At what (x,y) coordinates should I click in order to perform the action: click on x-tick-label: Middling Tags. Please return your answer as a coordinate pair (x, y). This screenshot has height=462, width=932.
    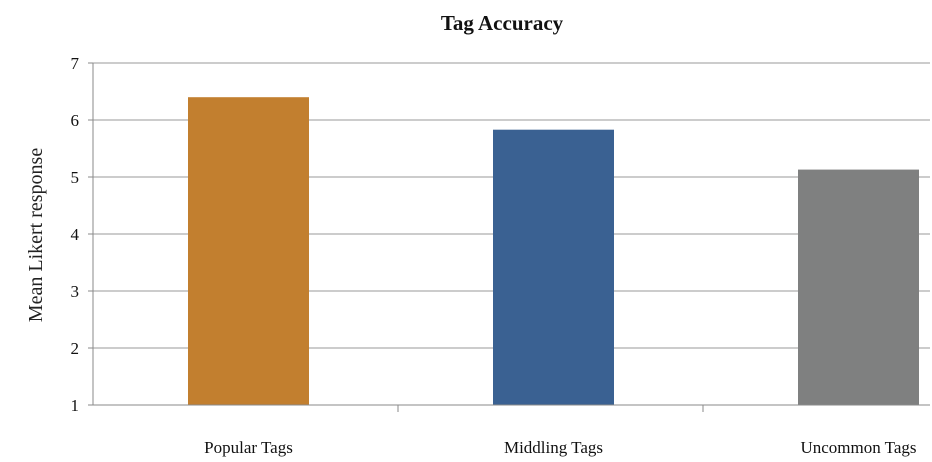
    Looking at the image, I should click on (553, 447).